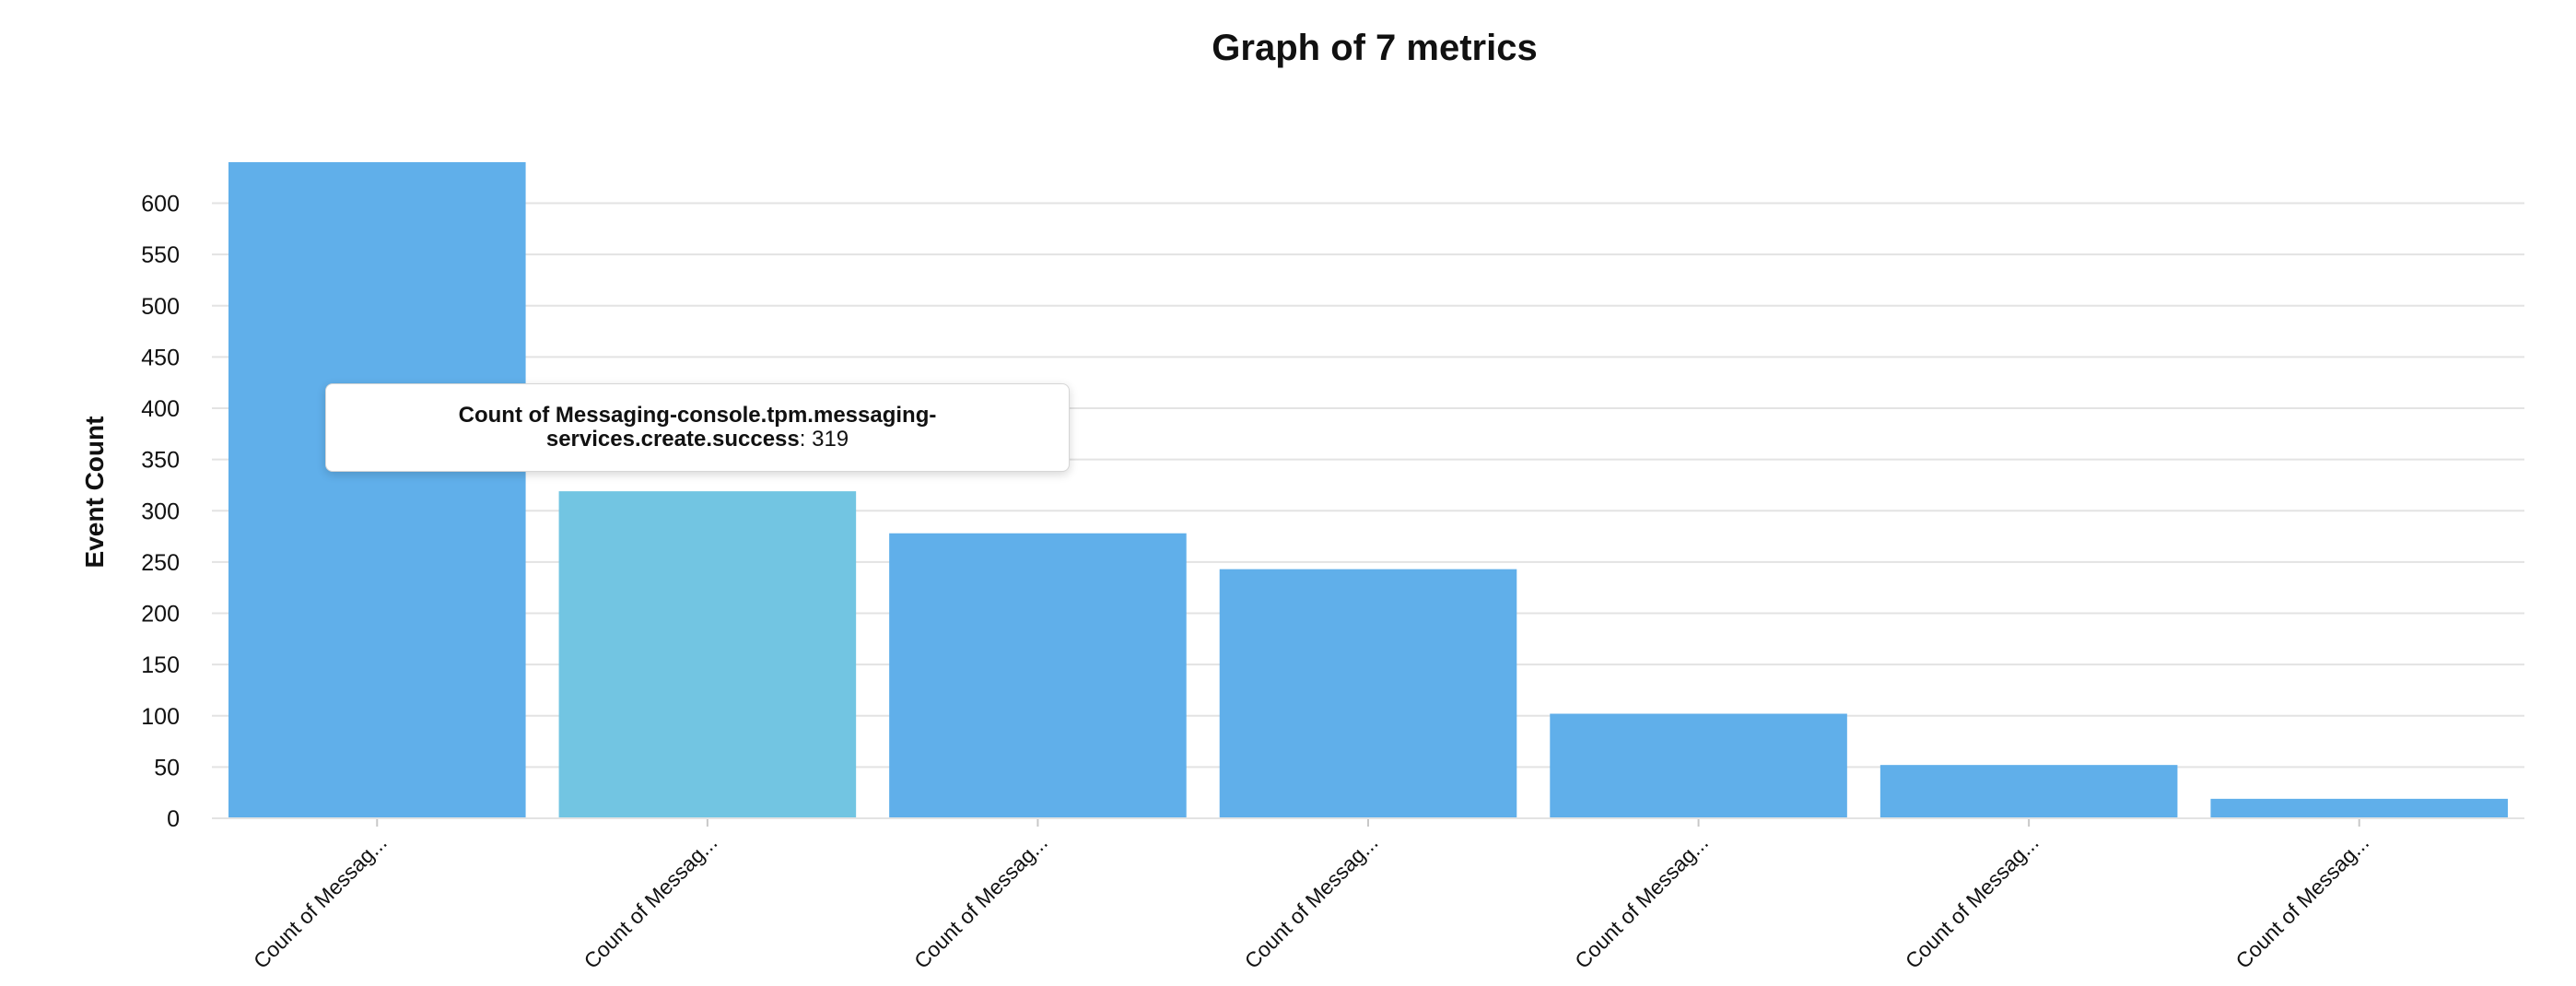 The height and width of the screenshot is (986, 2576). Describe the element at coordinates (173, 819) in the screenshot. I see `y-tick-label: 0` at that location.